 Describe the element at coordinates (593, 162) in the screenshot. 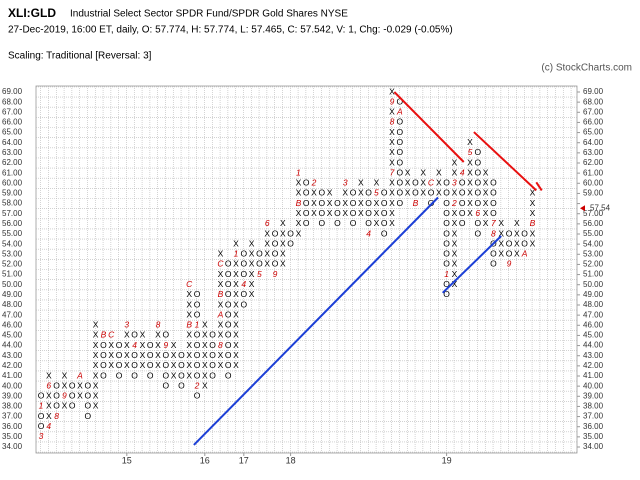

I see `y-tick-label-right: 62.00` at that location.